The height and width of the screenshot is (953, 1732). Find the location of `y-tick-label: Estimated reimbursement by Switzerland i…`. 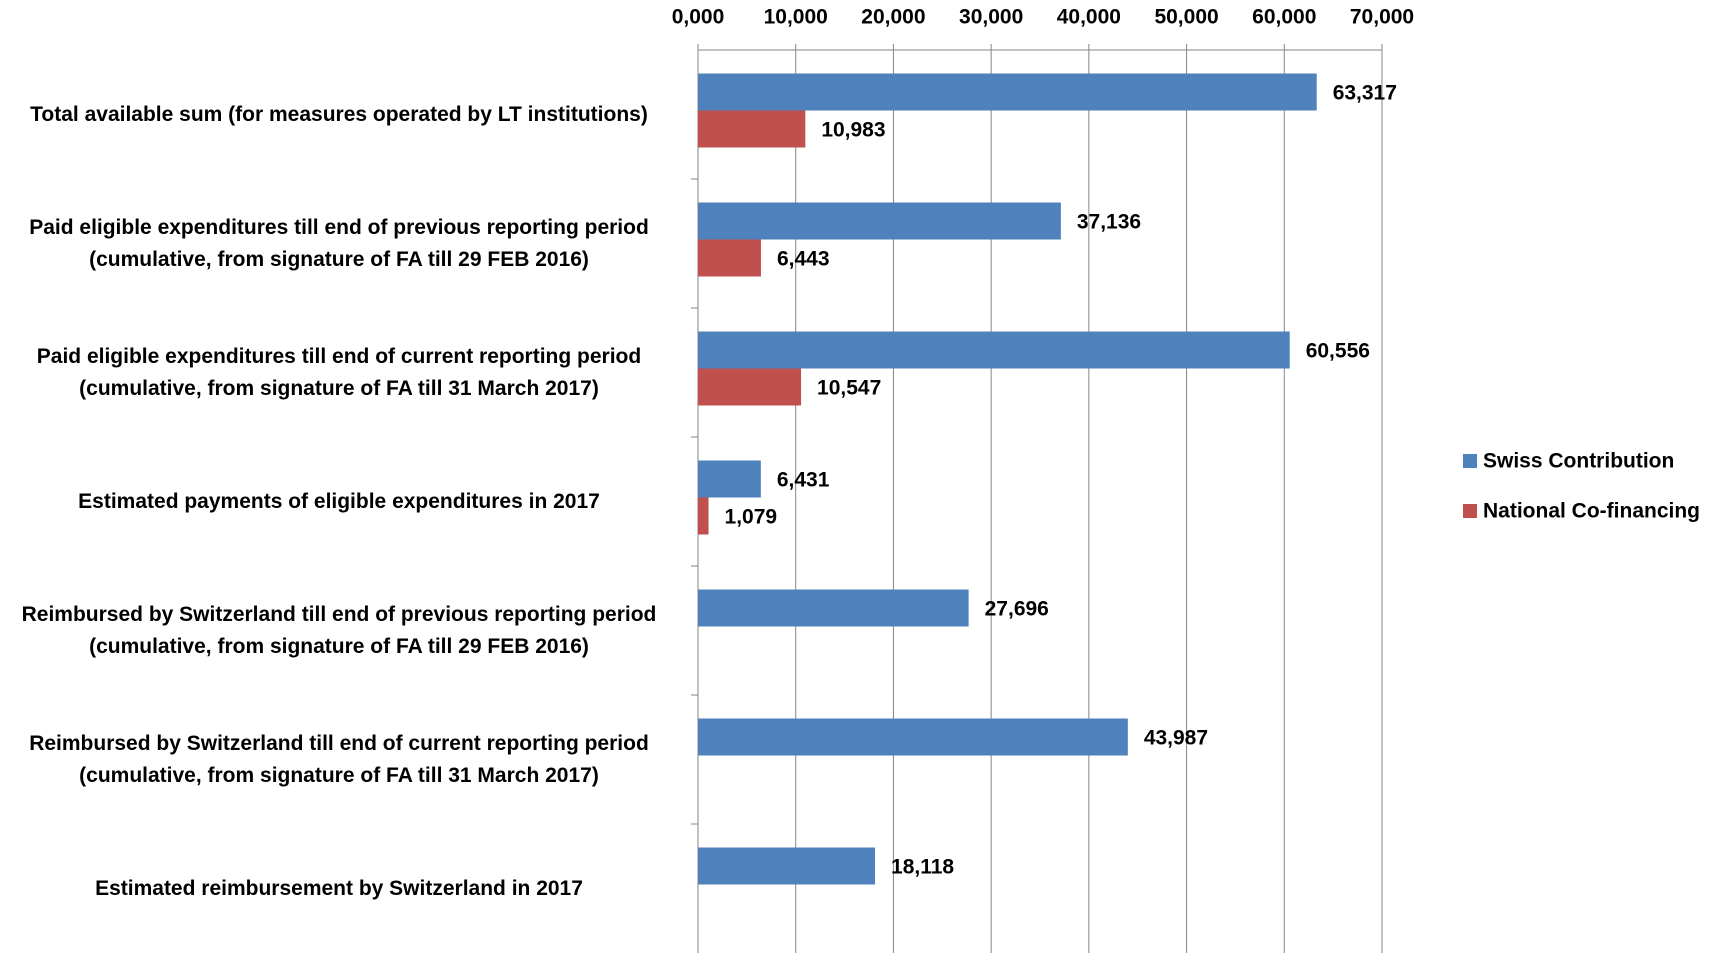

y-tick-label: Estimated reimbursement by Switzerland i… is located at coordinates (339, 888).